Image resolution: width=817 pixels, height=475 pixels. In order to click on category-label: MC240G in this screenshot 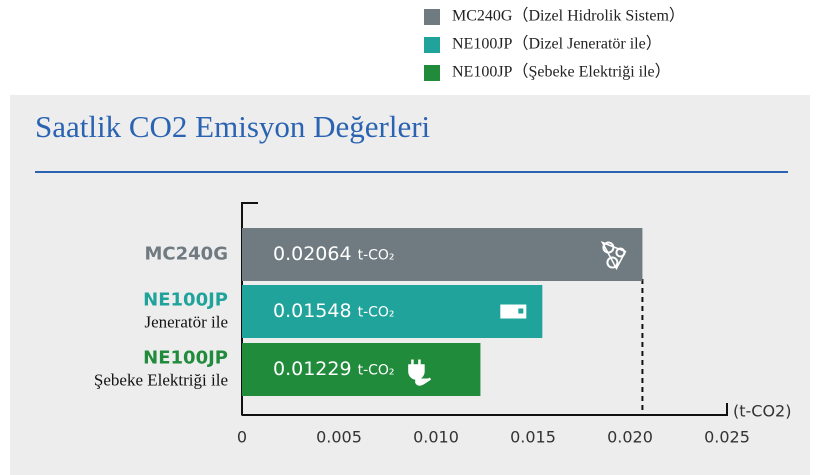, I will do `click(186, 254)`.